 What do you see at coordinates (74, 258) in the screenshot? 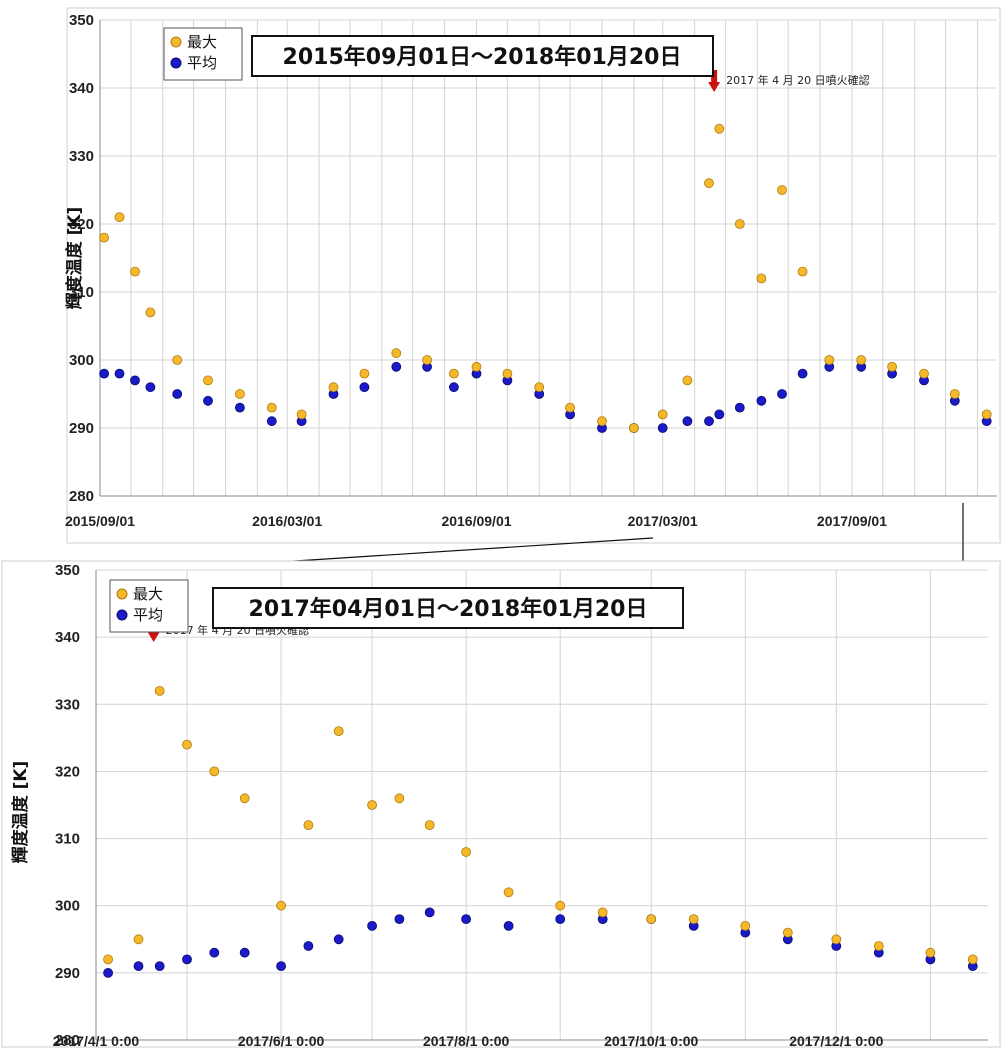
I see `chart-top-y-axis-label: 輝度温度 [K]` at bounding box center [74, 258].